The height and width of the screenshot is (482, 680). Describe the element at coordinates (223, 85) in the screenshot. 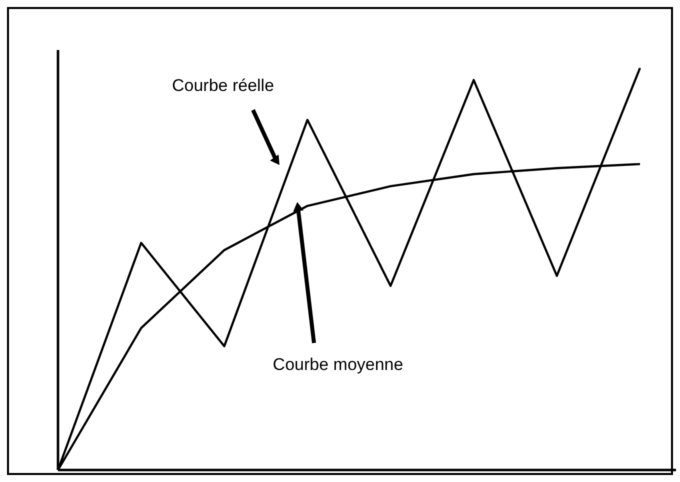

I see `text: Courbe réelle` at that location.